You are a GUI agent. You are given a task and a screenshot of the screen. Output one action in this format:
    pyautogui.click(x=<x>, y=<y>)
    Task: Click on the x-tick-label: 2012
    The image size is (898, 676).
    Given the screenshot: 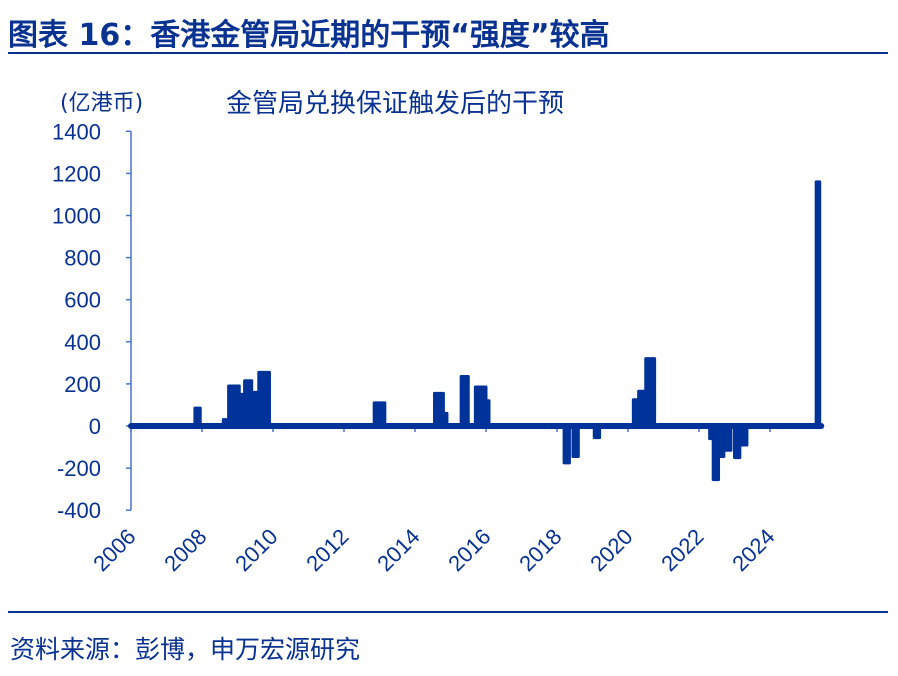 What is the action you would take?
    pyautogui.click(x=327, y=550)
    